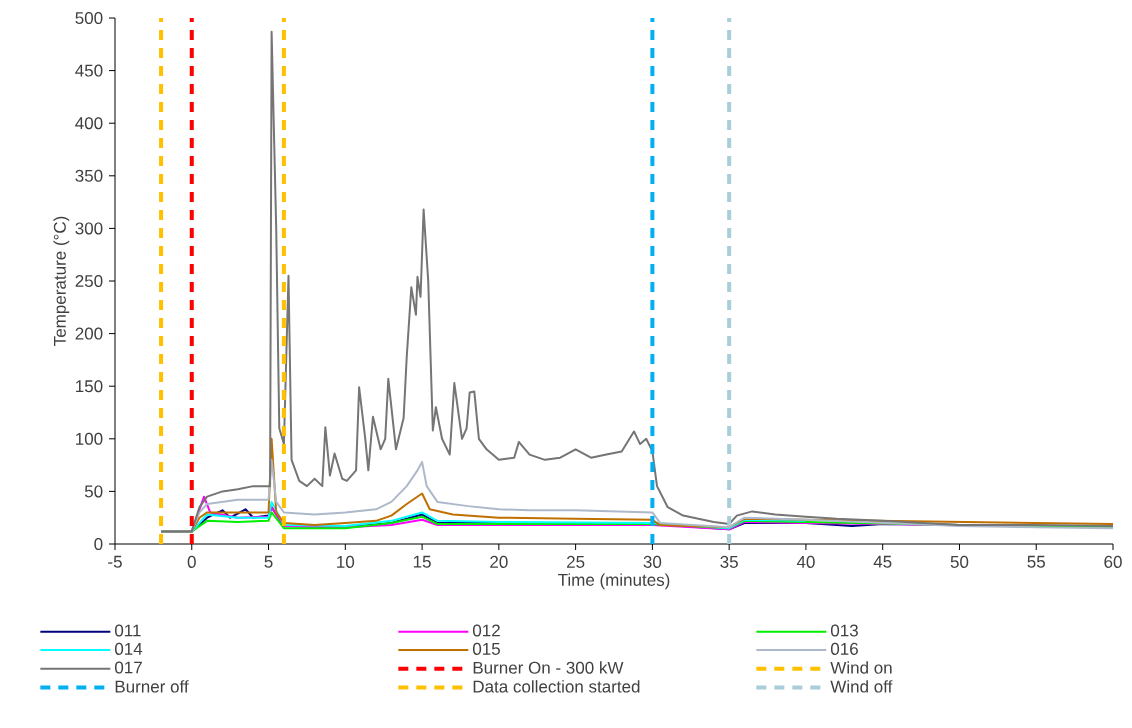 This screenshot has width=1132, height=728. Describe the element at coordinates (652, 561) in the screenshot. I see `x-tick-label: 30` at that location.